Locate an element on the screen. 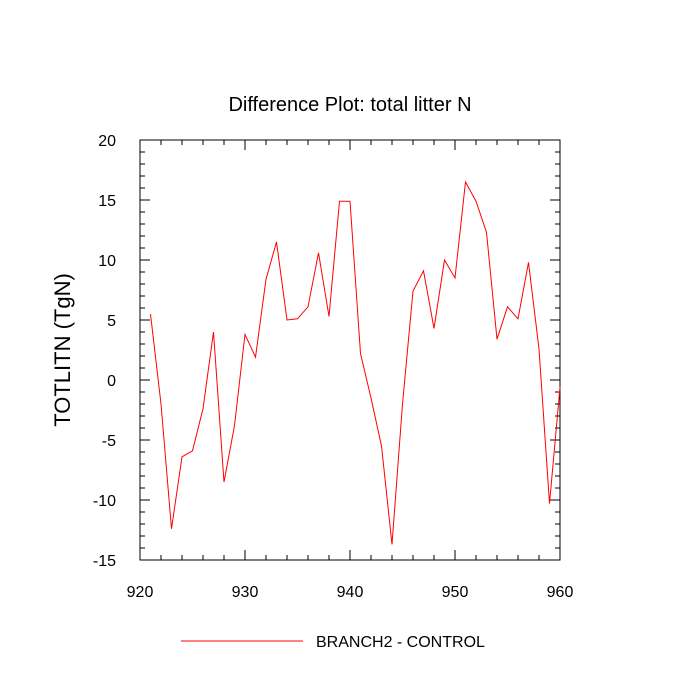 The height and width of the screenshot is (700, 700). legend-label: BRANCH2 - CONTROL is located at coordinates (400, 642).